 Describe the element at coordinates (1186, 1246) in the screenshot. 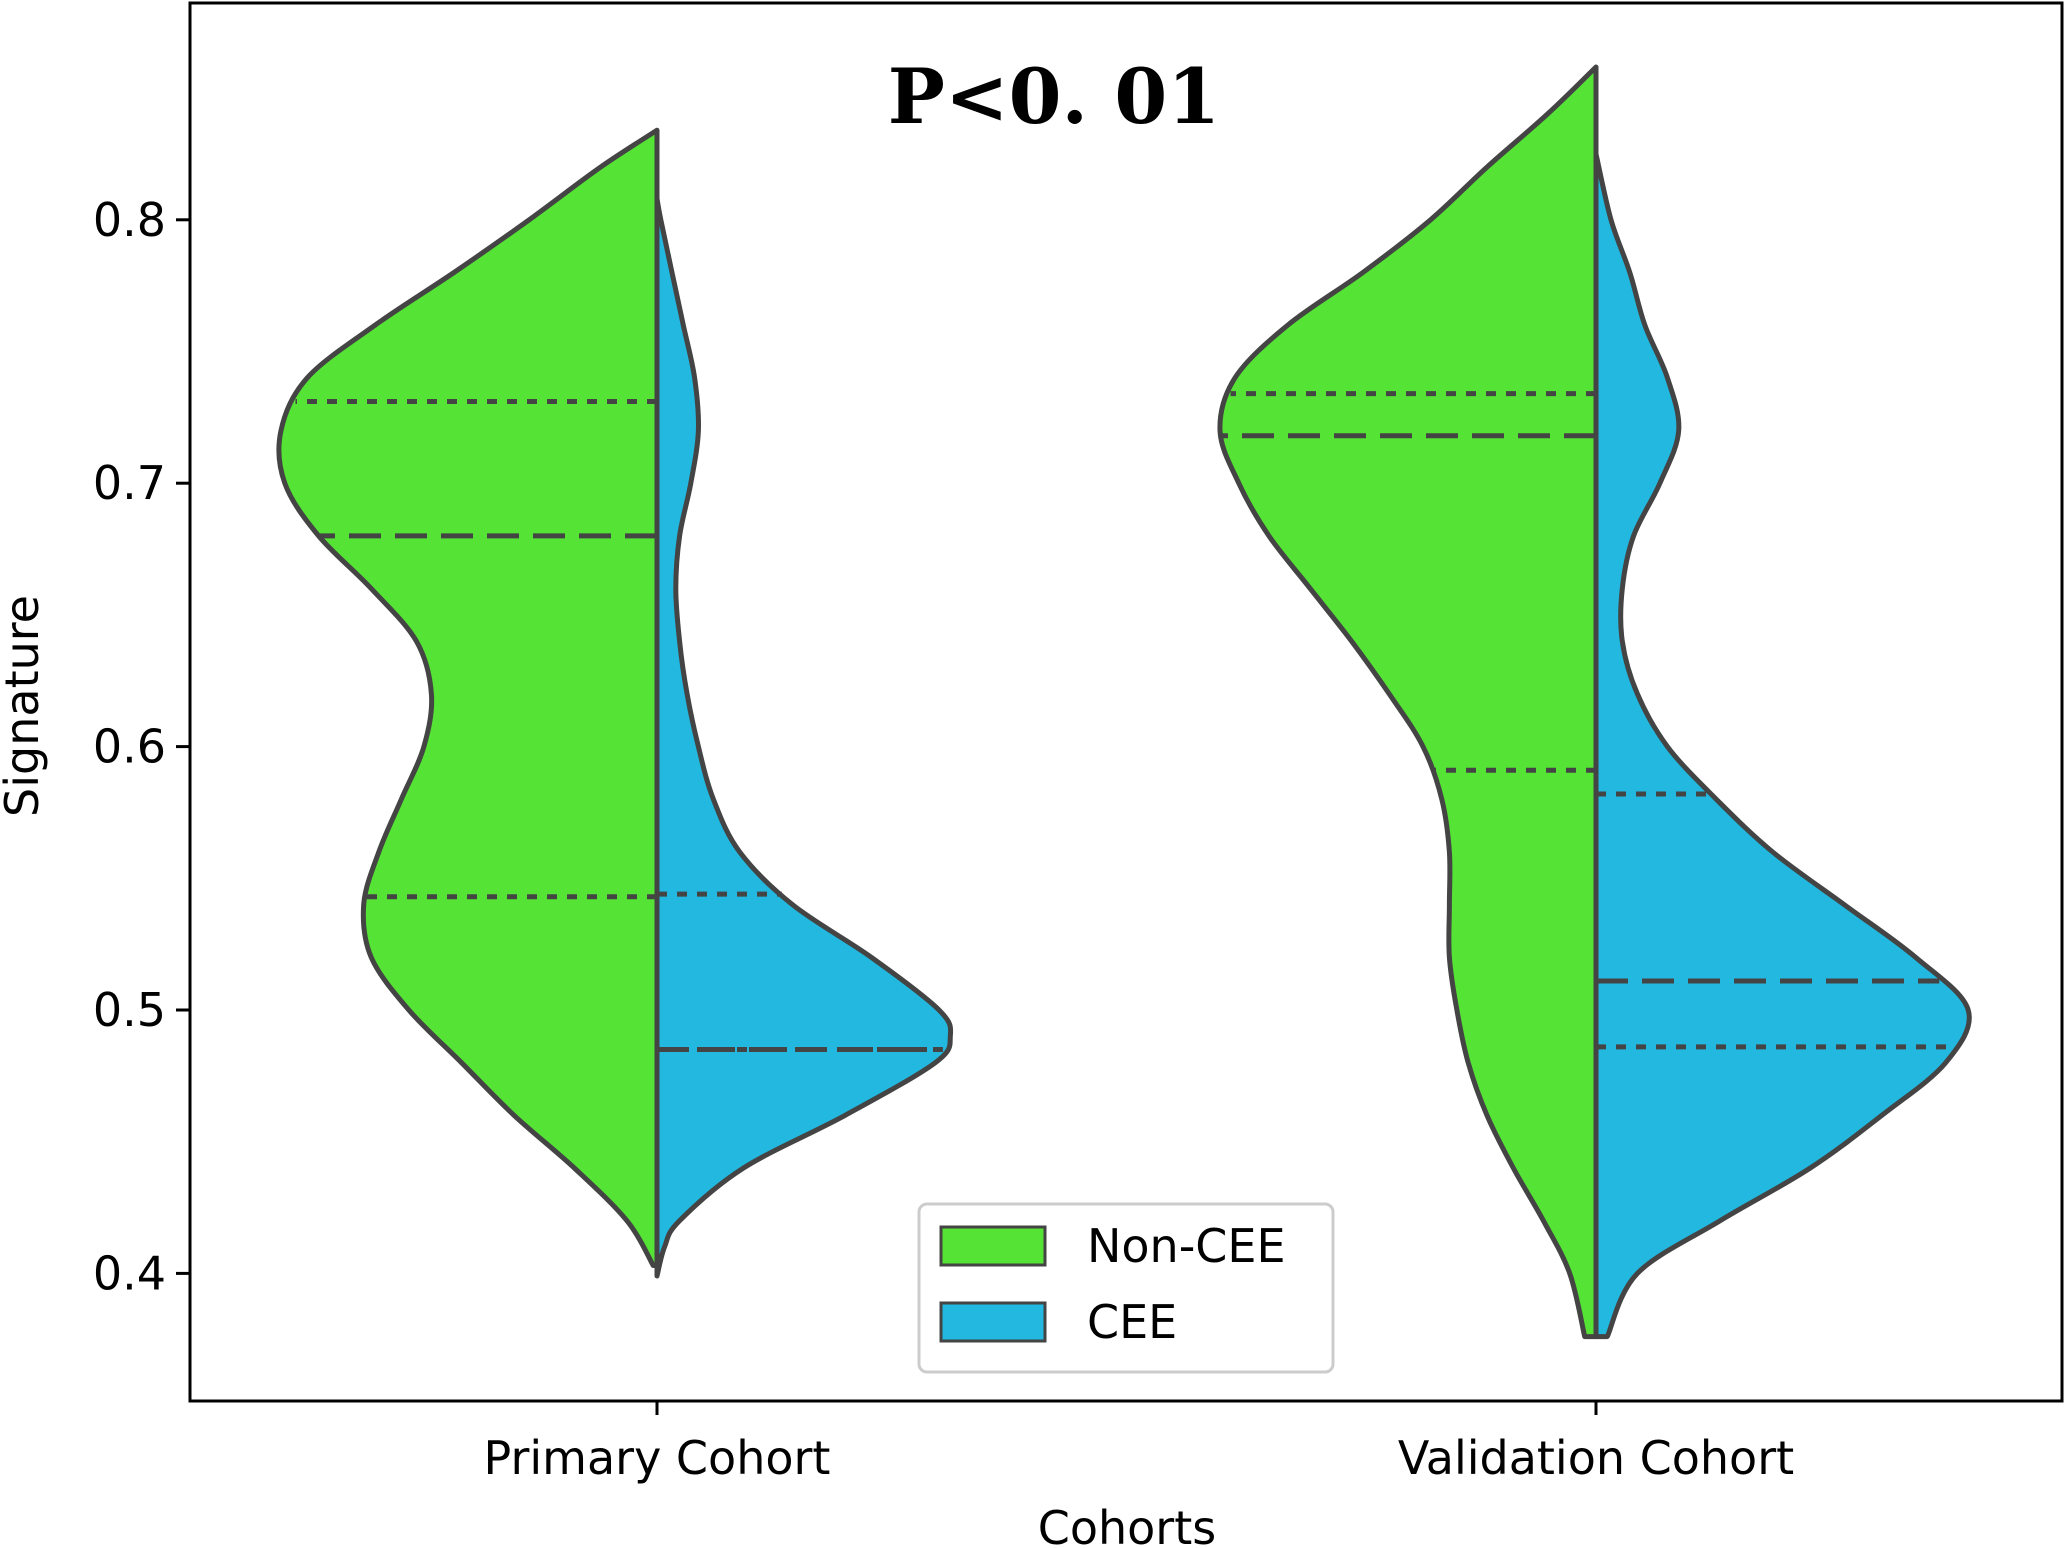

I see `legend-label-non-cee: Non-CEE` at that location.